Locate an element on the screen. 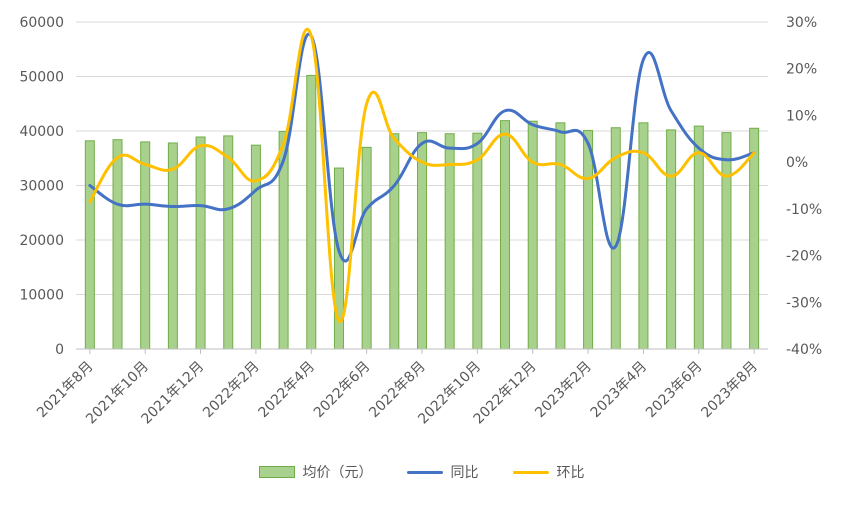 The width and height of the screenshot is (843, 510). y-right-tick-label: 20% is located at coordinates (801, 70).